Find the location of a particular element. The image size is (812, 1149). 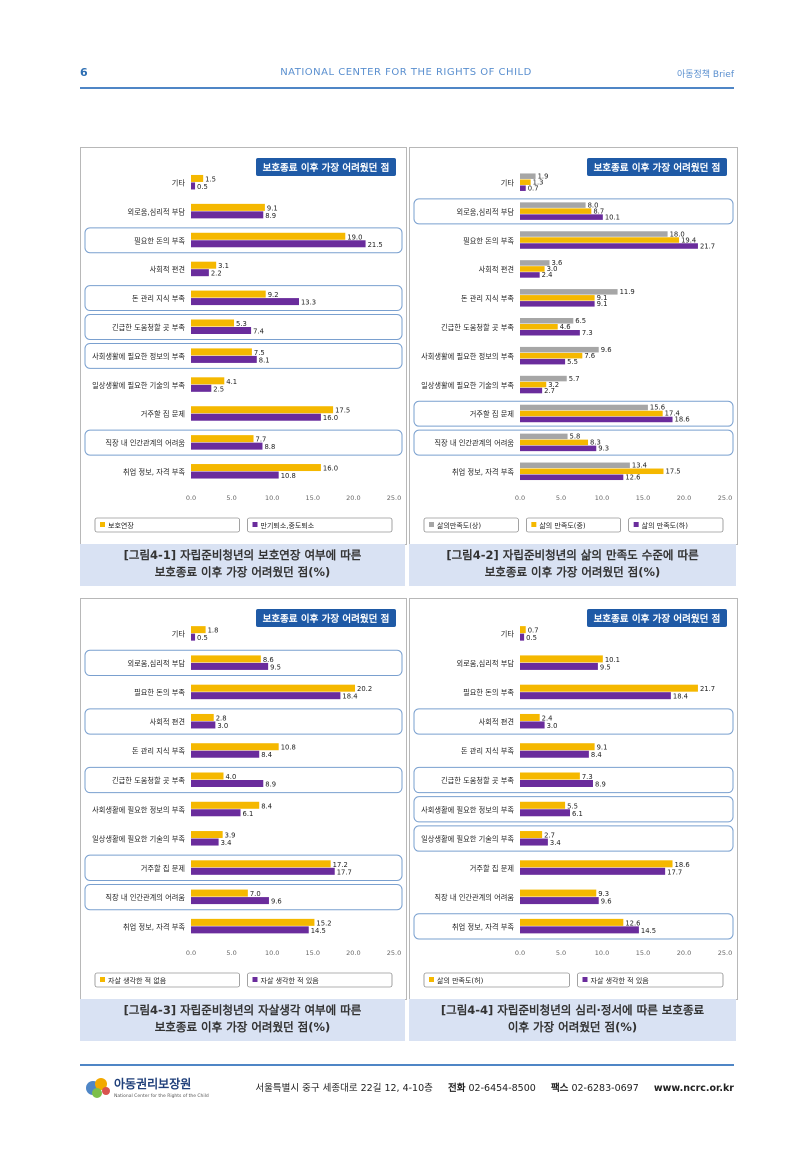

data-label: 17.4 is located at coordinates (672, 414).